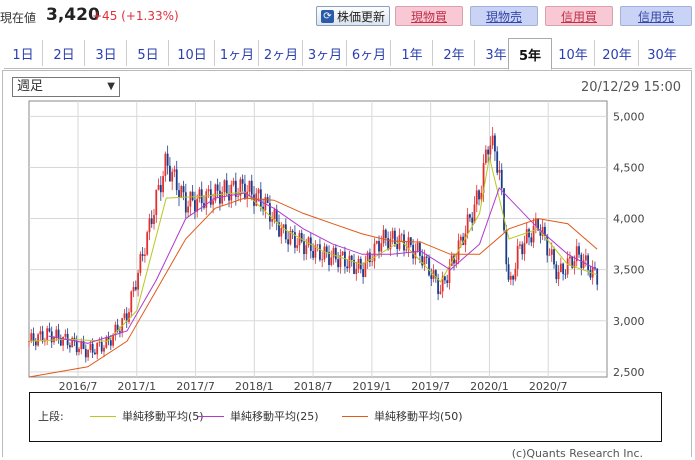 Image resolution: width=695 pixels, height=460 pixels. What do you see at coordinates (64, 53) in the screenshot?
I see `tab-2d: 2日` at bounding box center [64, 53].